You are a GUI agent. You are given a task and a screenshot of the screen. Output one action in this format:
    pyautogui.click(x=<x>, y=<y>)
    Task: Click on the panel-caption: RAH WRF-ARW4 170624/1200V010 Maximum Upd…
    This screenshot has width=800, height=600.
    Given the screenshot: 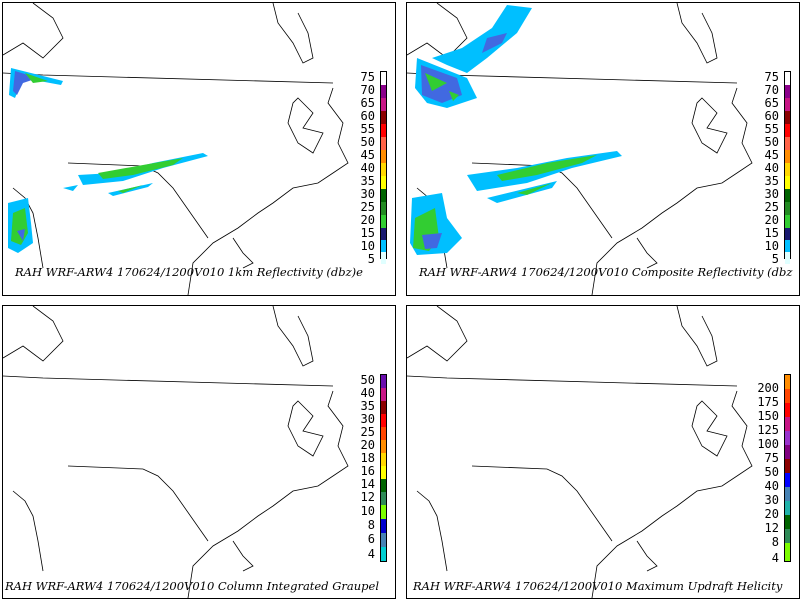 What is the action you would take?
    pyautogui.click(x=598, y=586)
    